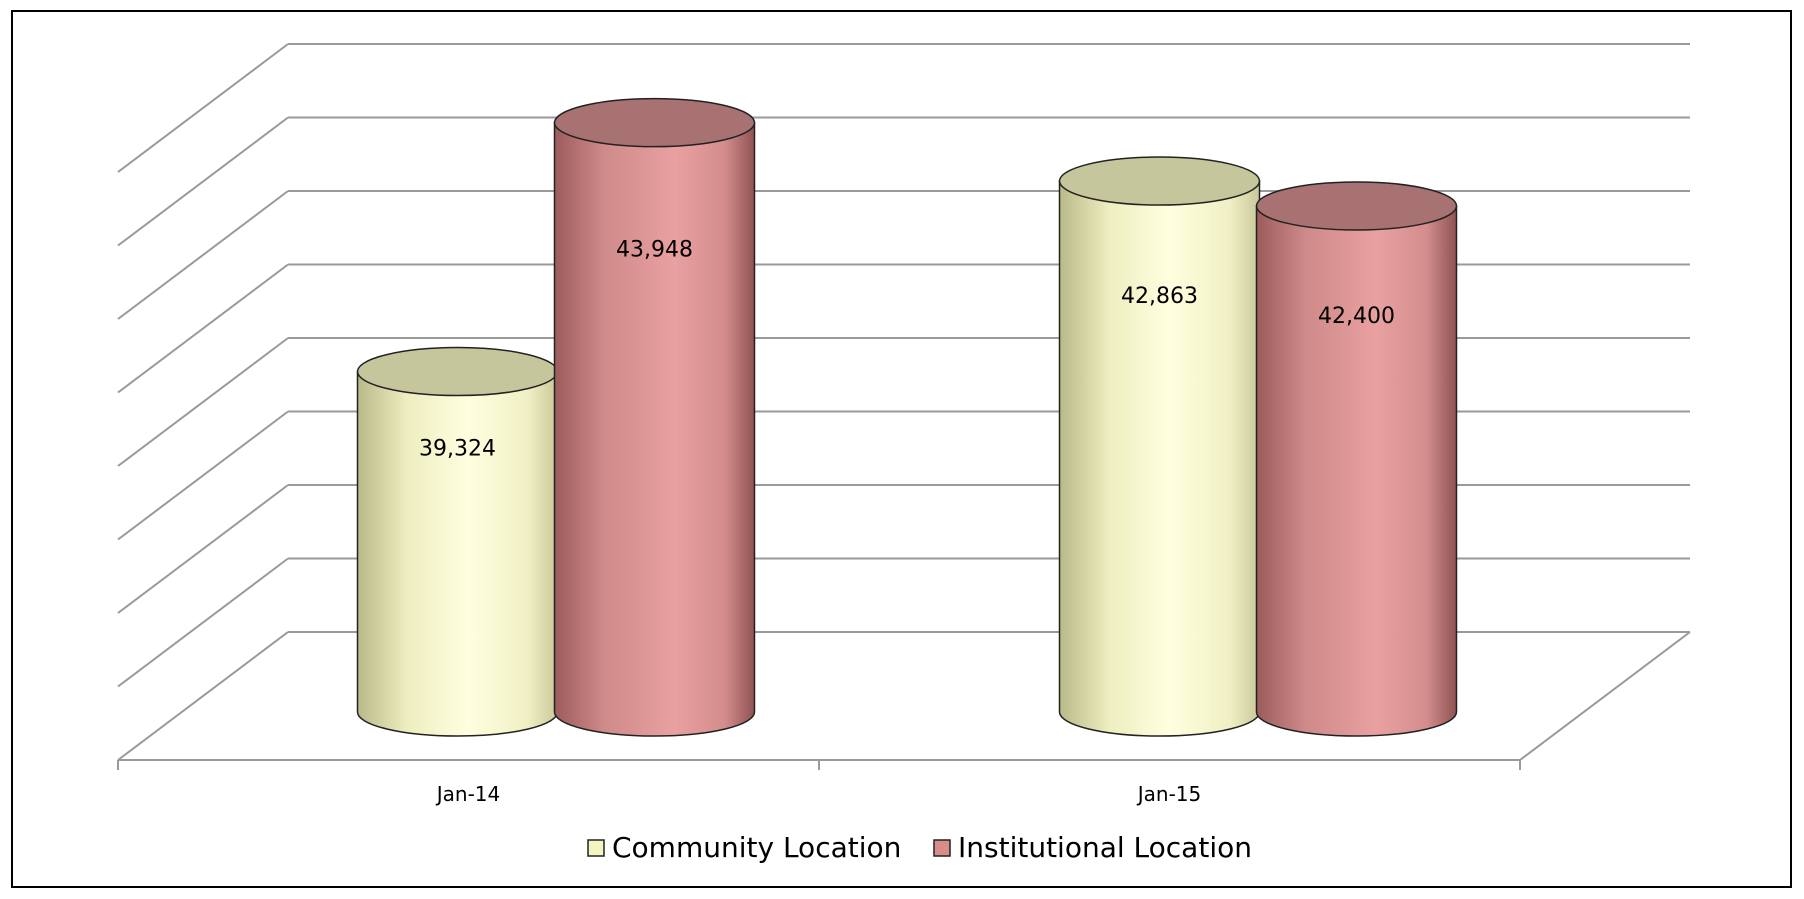  What do you see at coordinates (756, 847) in the screenshot?
I see `legend-label: Community Location` at bounding box center [756, 847].